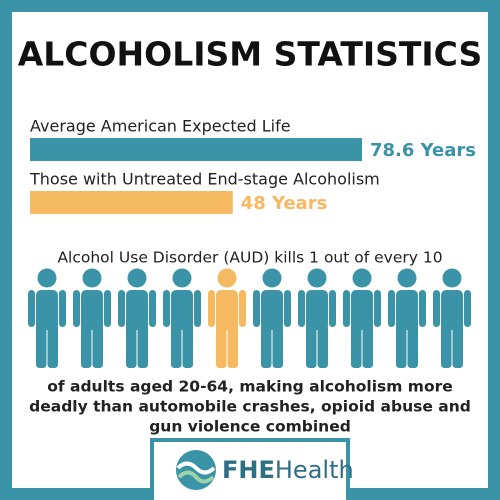  Describe the element at coordinates (250, 427) in the screenshot. I see `caption-line: gun violence combined` at that location.